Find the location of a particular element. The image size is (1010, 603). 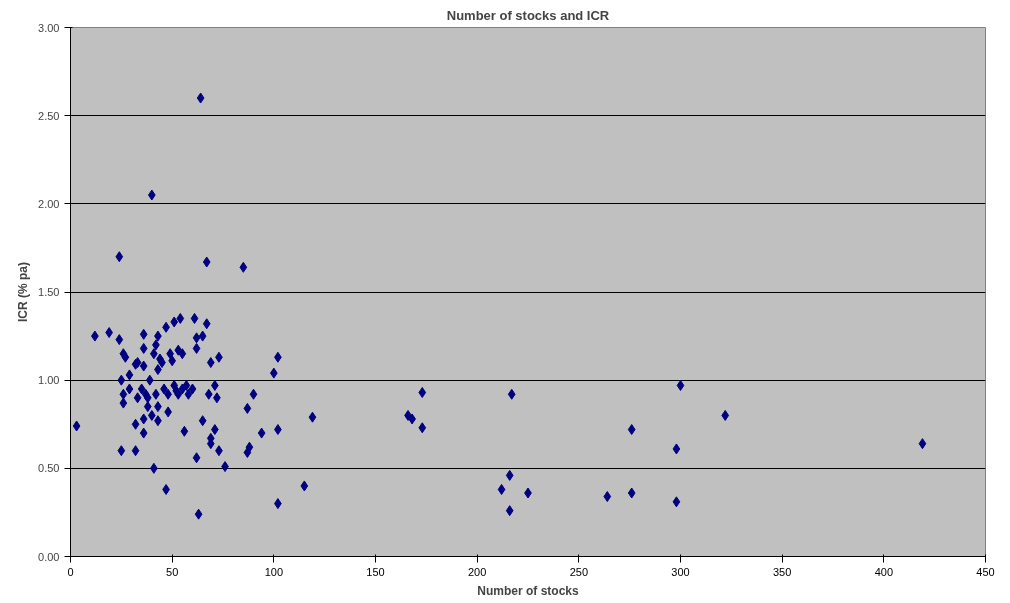

x-tick-label: 250 is located at coordinates (579, 571).